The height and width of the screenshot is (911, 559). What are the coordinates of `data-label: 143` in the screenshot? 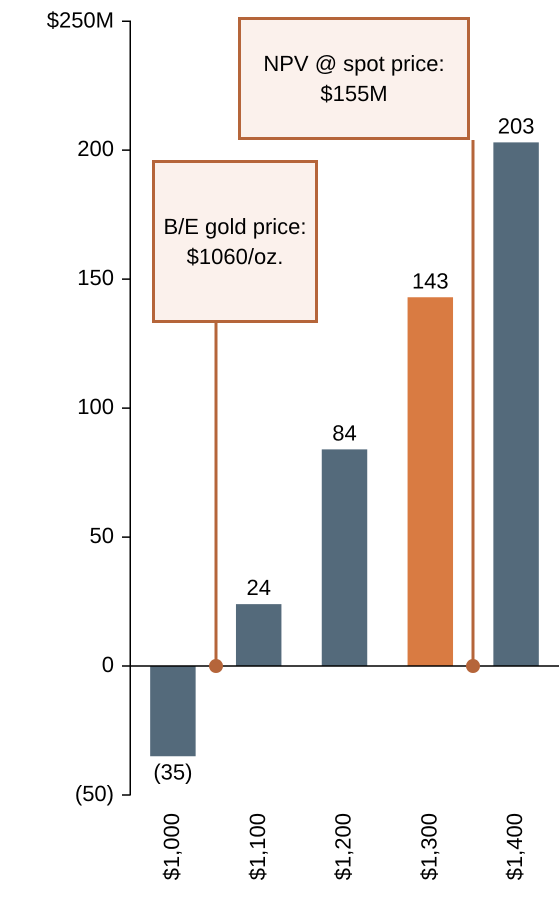 It's located at (430, 281).